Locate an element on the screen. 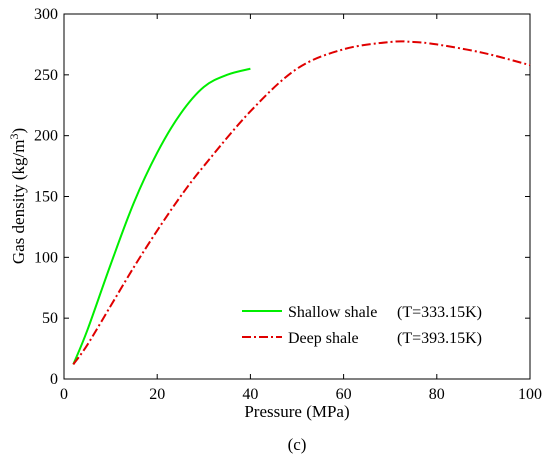 The width and height of the screenshot is (550, 458). x-tick-label: 60 is located at coordinates (344, 394).